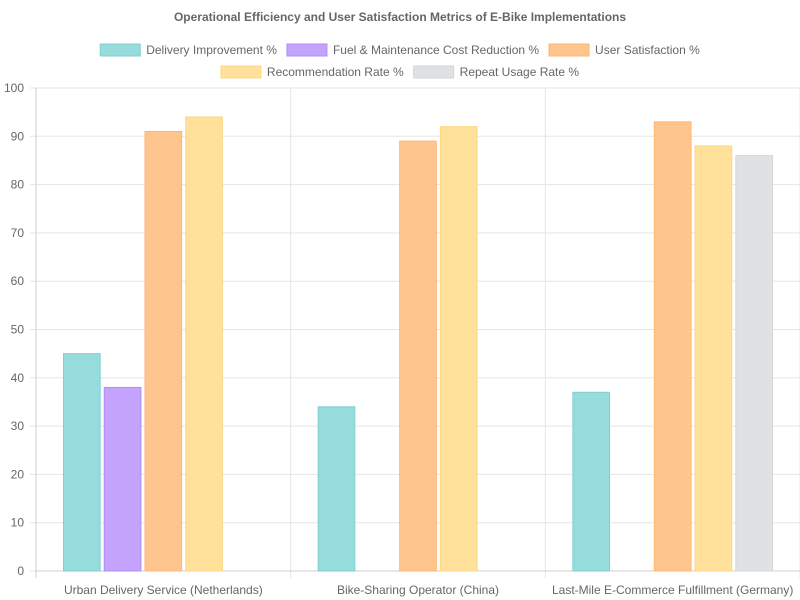 This screenshot has height=600, width=800. I want to click on y-tick-label: 60, so click(18, 281).